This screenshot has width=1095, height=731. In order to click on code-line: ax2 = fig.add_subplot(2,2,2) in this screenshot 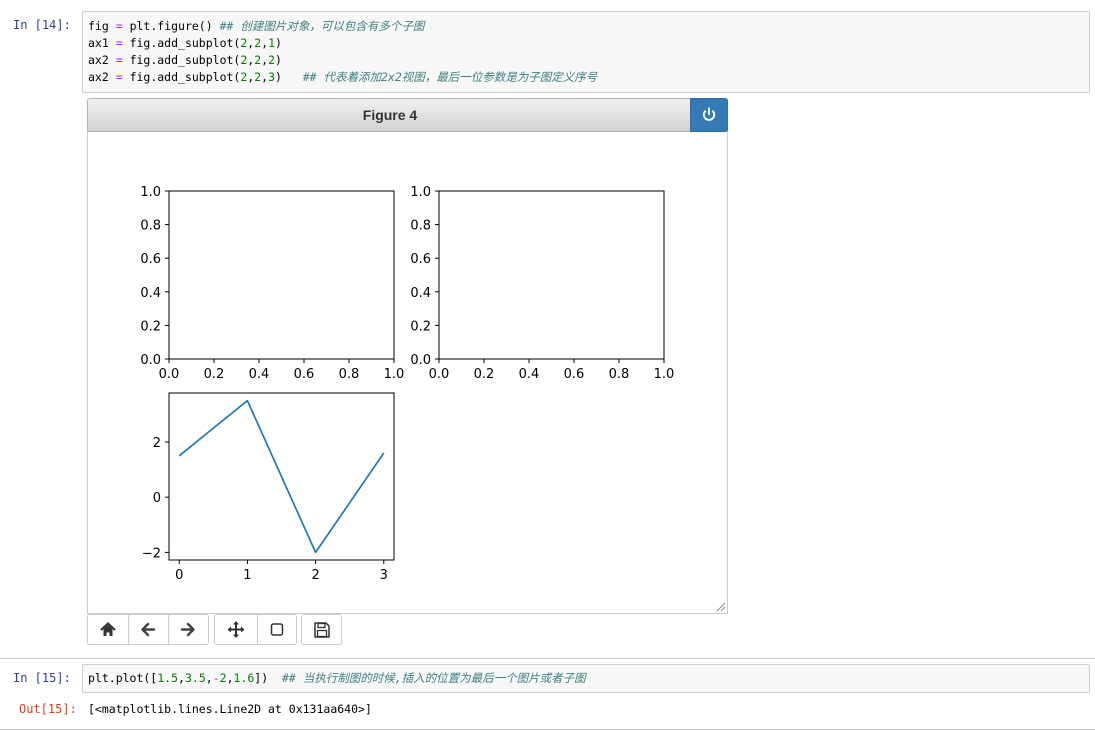, I will do `click(342, 60)`.